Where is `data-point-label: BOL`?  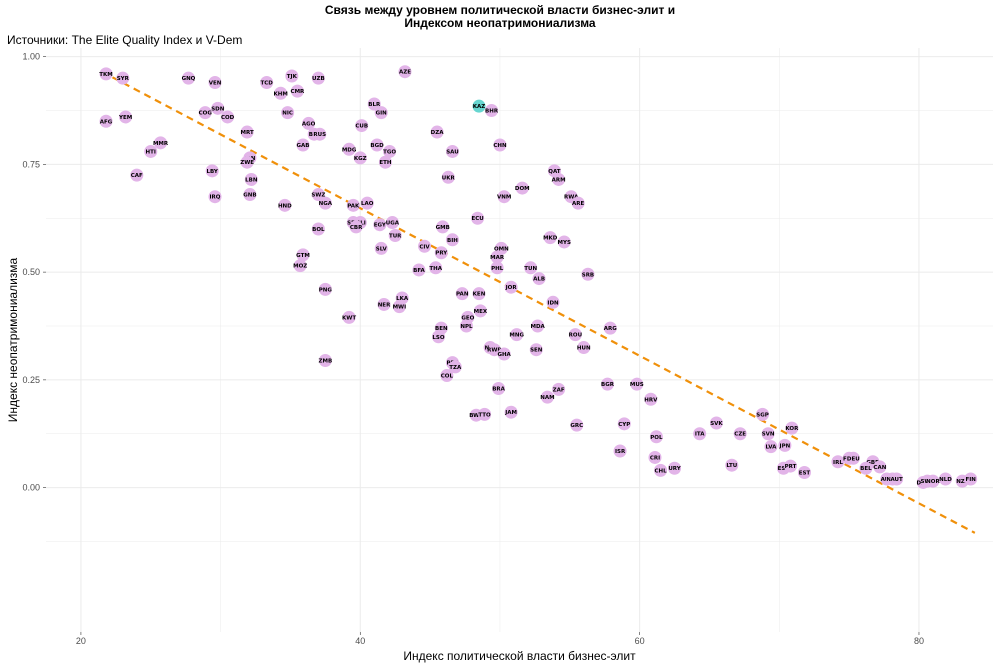
data-point-label: BOL is located at coordinates (318, 230).